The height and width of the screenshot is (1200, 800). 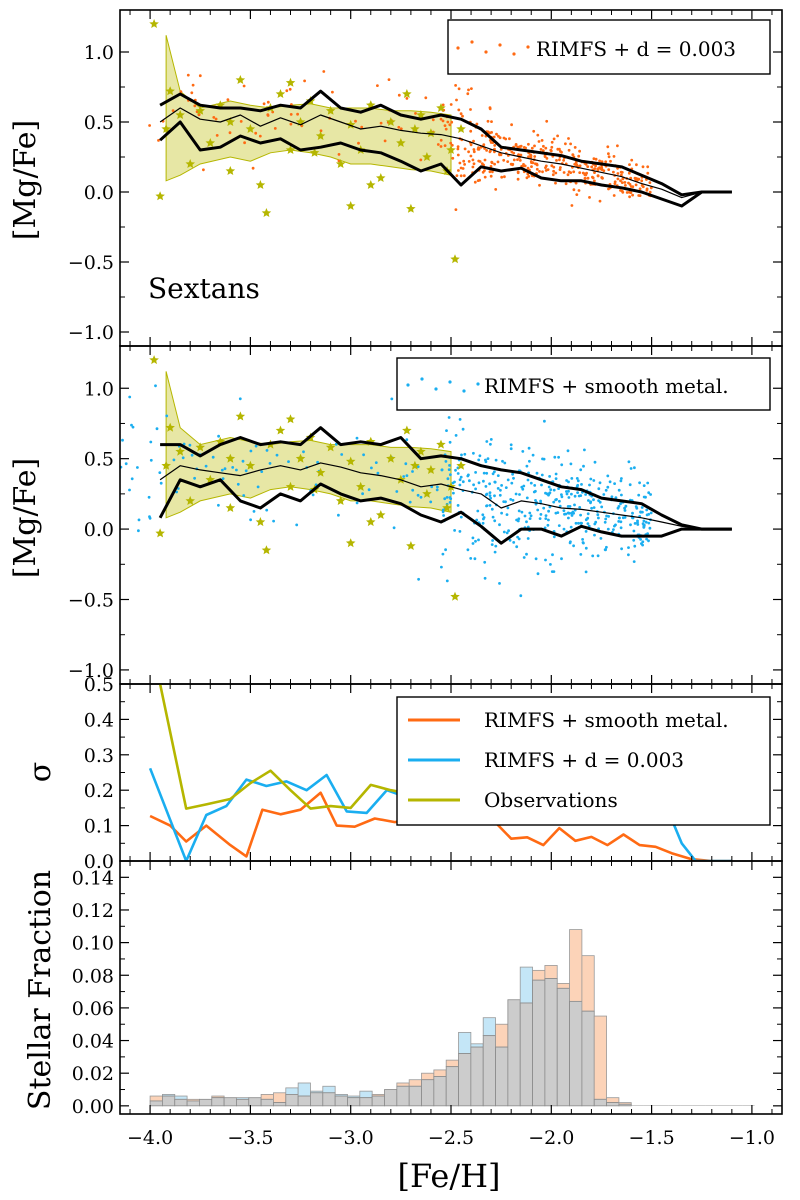 I want to click on y-tick-label: 0.00, so click(x=93, y=1107).